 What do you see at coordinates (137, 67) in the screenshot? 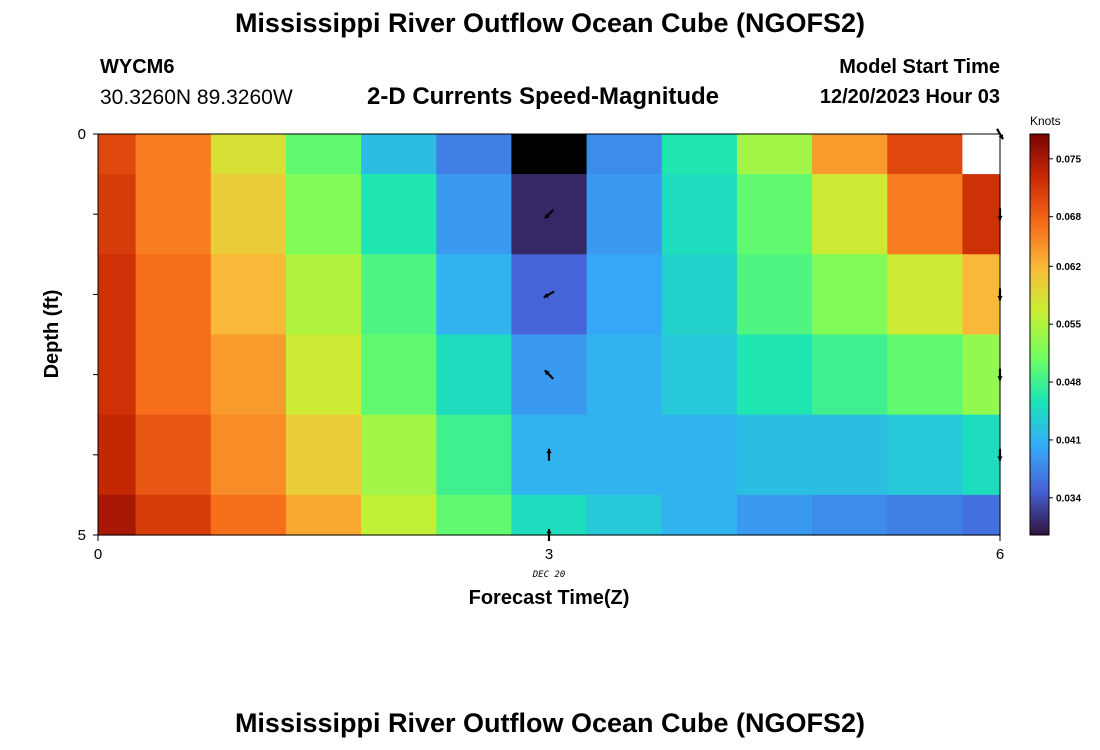
I see `station-id: WYCM6` at bounding box center [137, 67].